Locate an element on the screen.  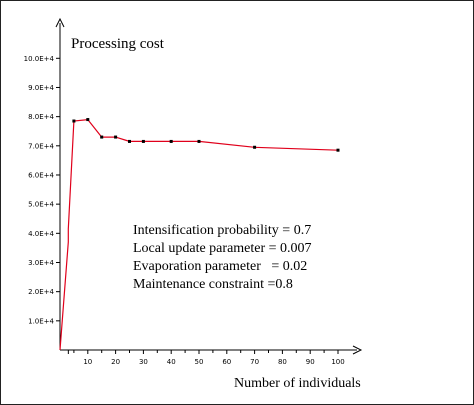
x-tick-label: 100 is located at coordinates (337, 362).